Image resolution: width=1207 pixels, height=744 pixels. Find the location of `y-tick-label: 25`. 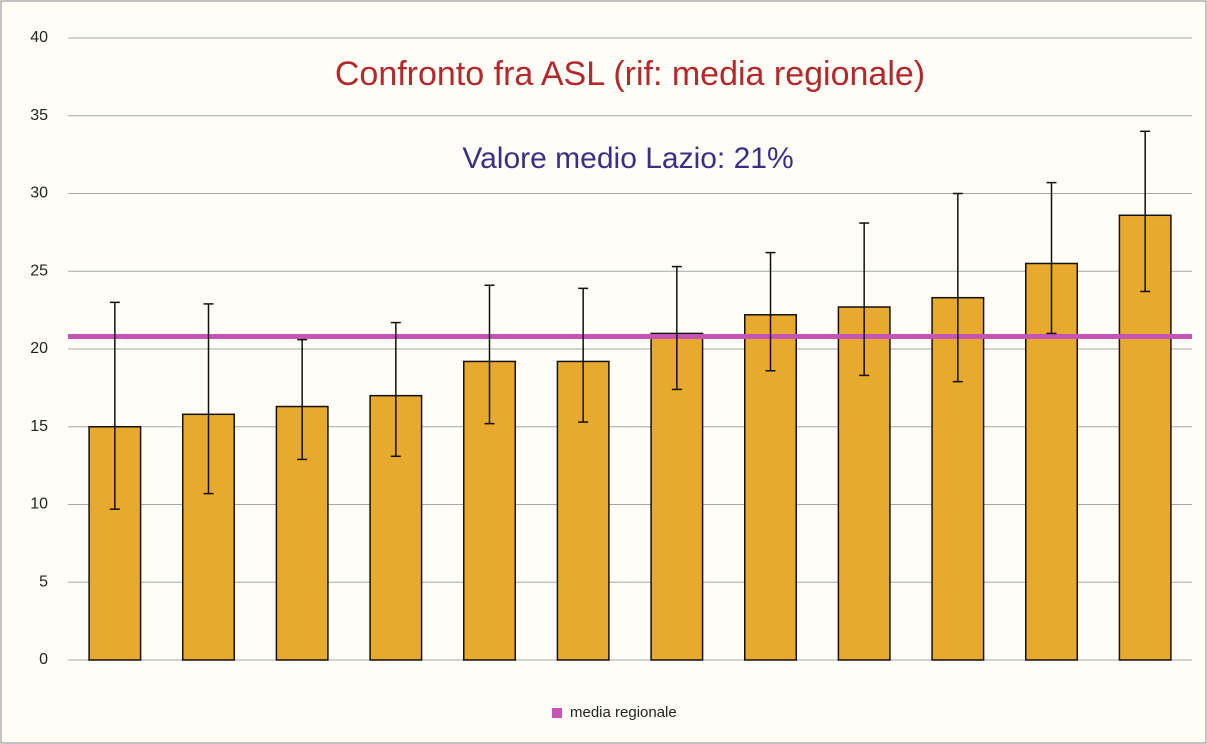

y-tick-label: 25 is located at coordinates (39, 270).